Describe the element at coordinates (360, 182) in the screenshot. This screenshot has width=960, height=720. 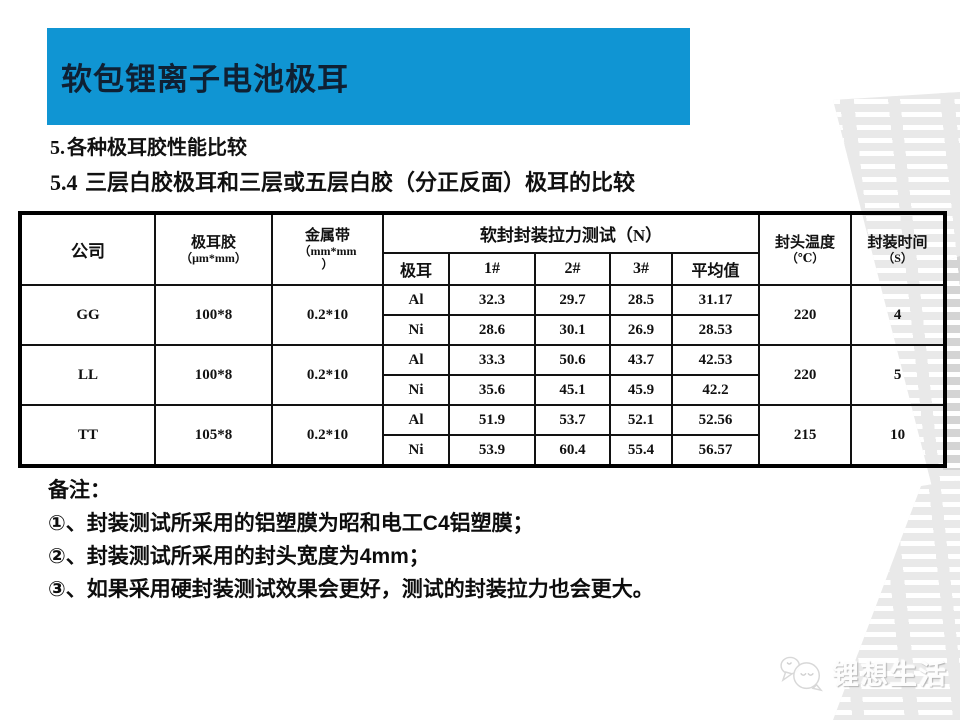
I see `subsection-text: 三层白胶极耳和三层或五层白胶（分正反面）极耳的比较` at that location.